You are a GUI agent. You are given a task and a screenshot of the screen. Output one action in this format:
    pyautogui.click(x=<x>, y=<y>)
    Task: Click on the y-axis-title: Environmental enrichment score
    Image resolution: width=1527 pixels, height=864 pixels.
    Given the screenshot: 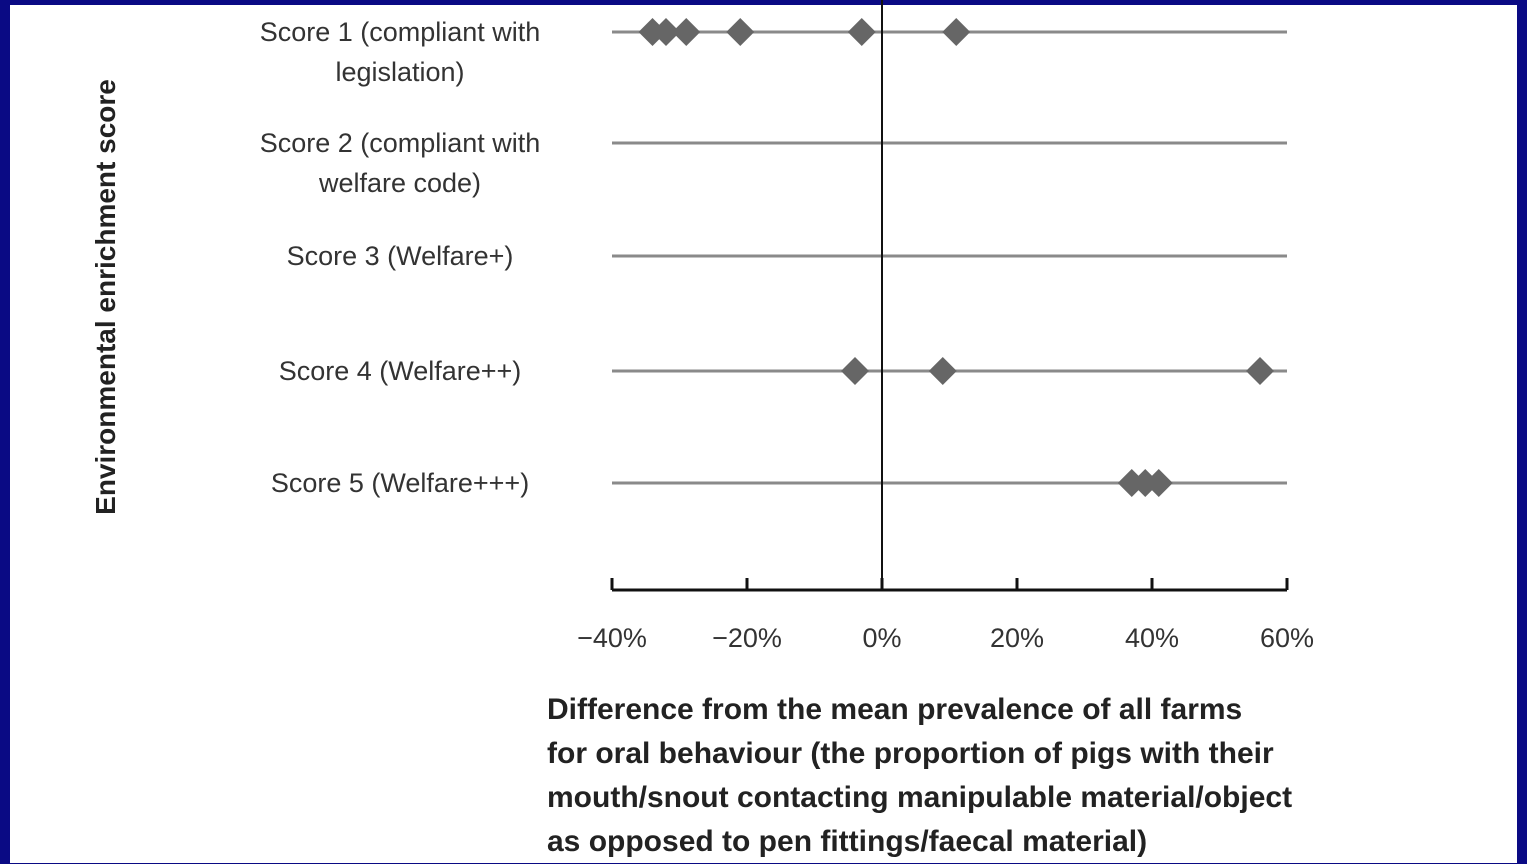 What is the action you would take?
    pyautogui.click(x=105, y=297)
    